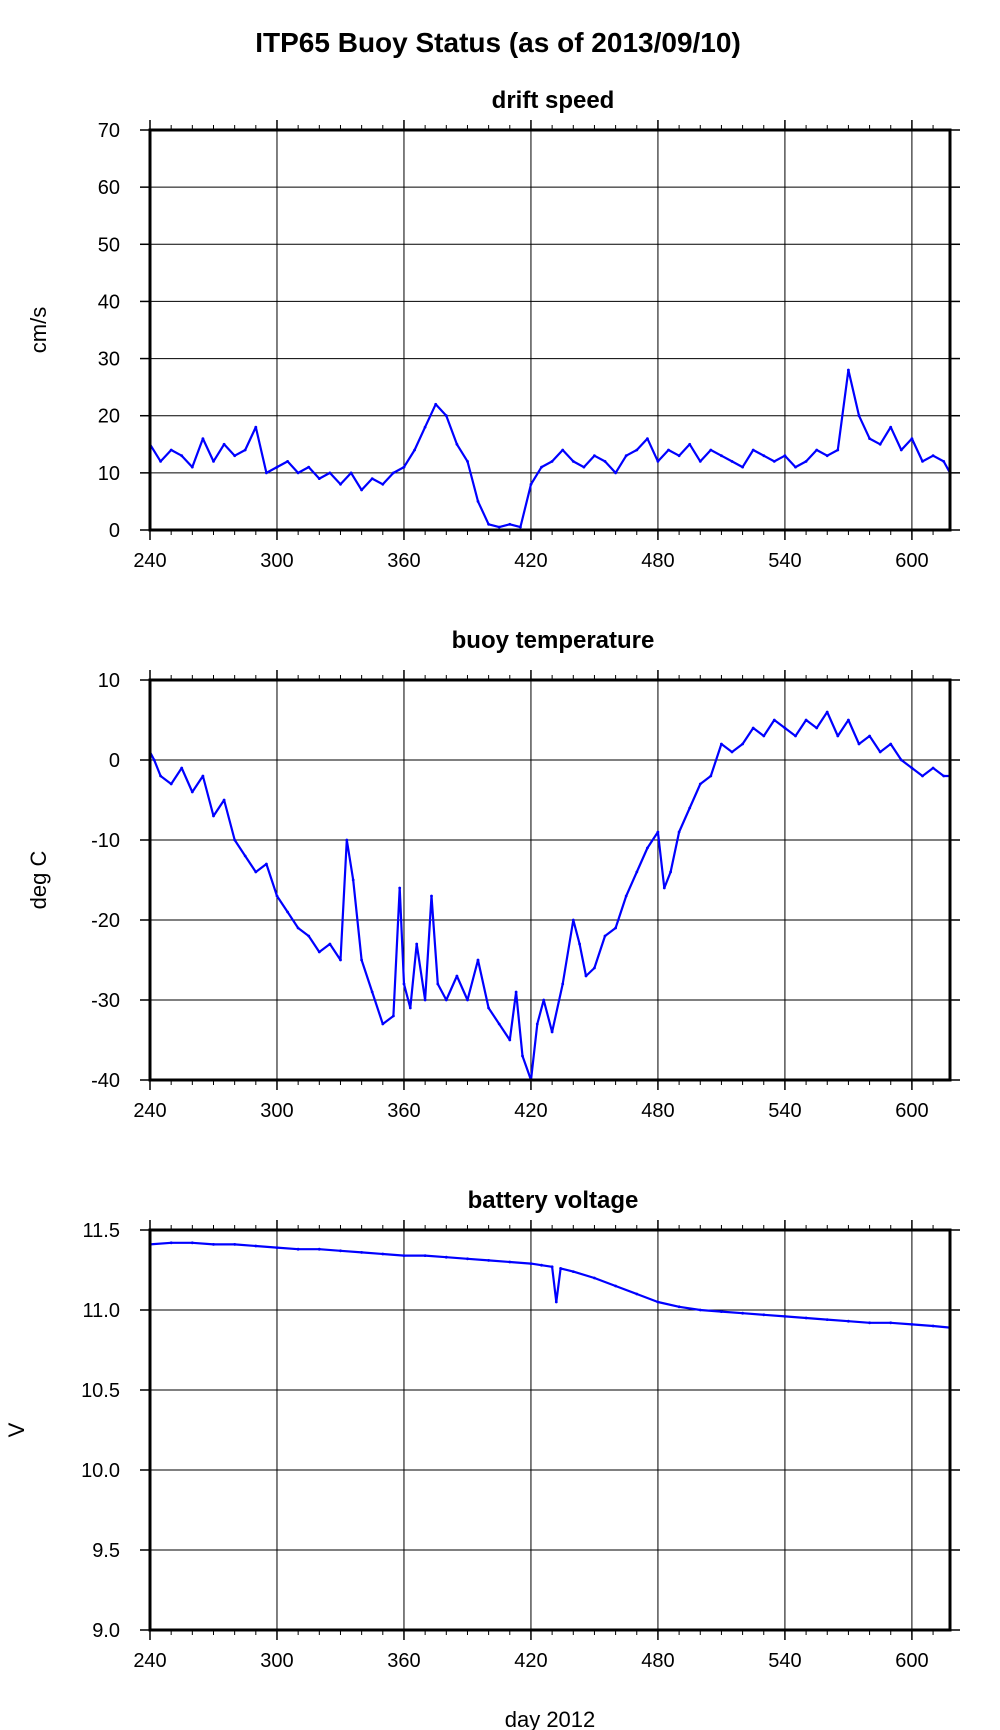 The width and height of the screenshot is (1000, 1730). I want to click on y-tick-label: -40, so click(105, 1081).